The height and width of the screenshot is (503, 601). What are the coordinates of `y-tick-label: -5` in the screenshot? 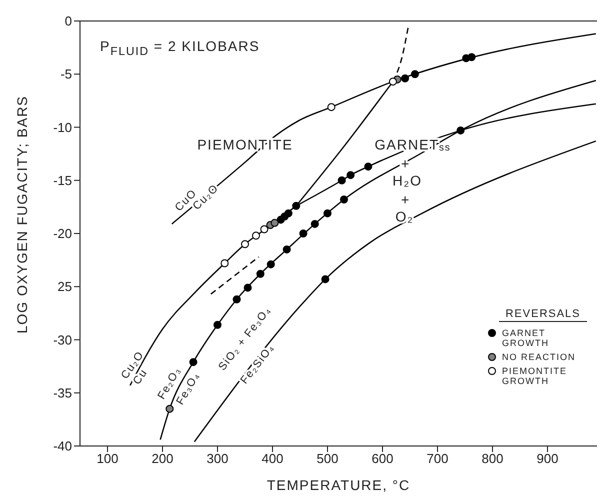 It's located at (66, 74).